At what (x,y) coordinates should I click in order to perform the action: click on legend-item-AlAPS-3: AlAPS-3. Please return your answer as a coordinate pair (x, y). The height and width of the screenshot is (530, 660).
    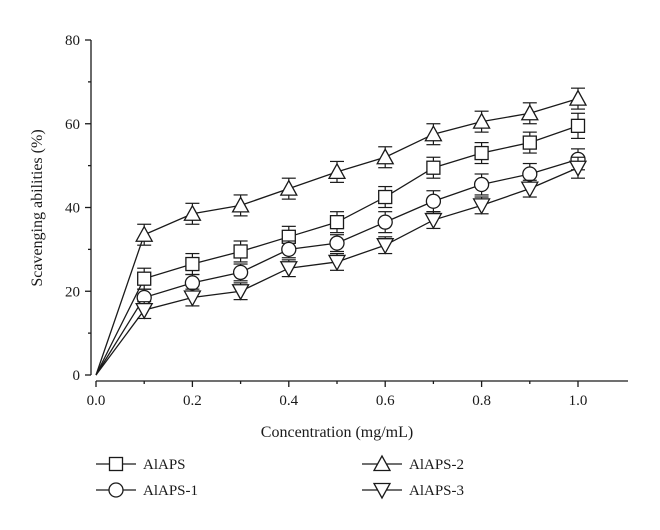
    Looking at the image, I should click on (413, 491).